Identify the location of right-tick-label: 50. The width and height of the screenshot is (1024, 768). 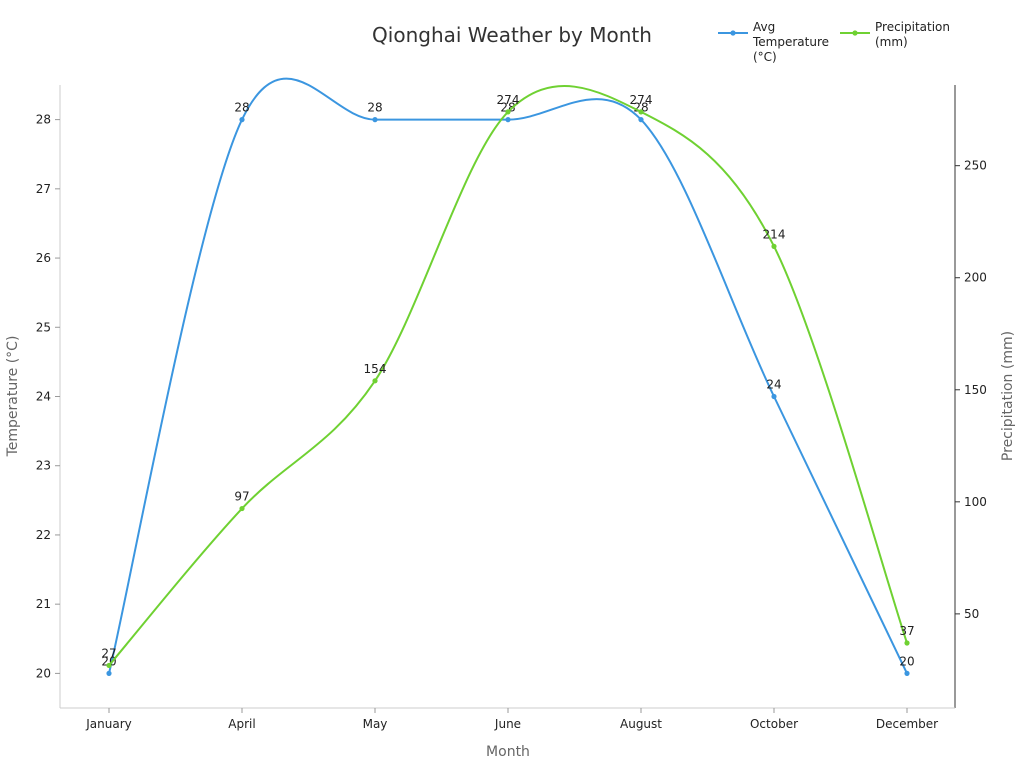
(971, 614).